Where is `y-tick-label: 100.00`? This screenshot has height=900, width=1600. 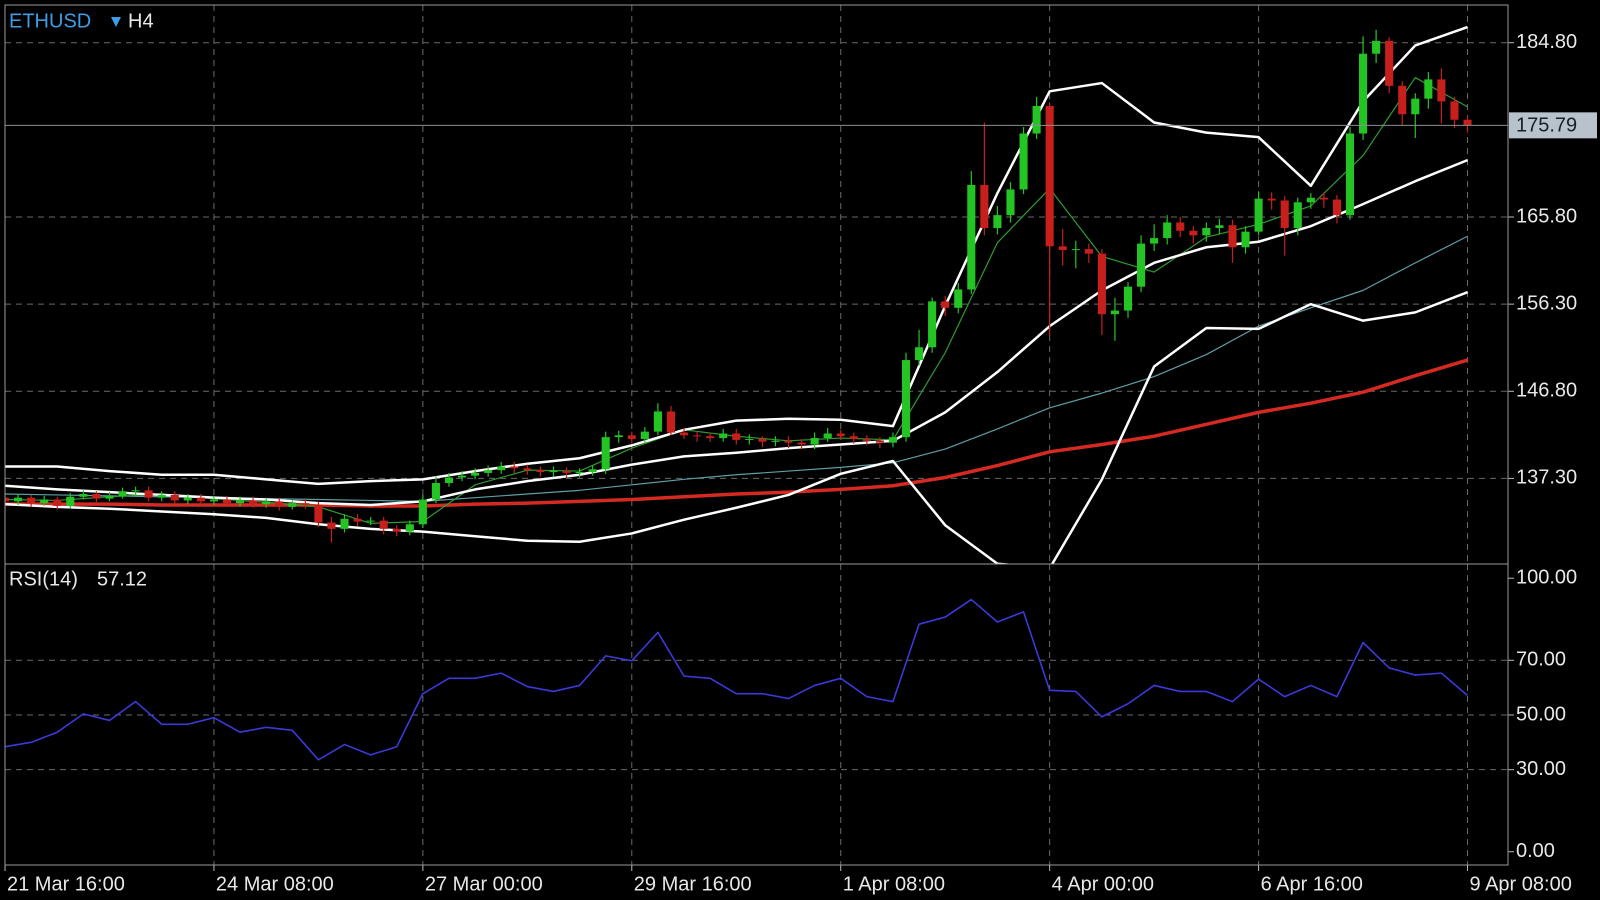 y-tick-label: 100.00 is located at coordinates (1546, 578).